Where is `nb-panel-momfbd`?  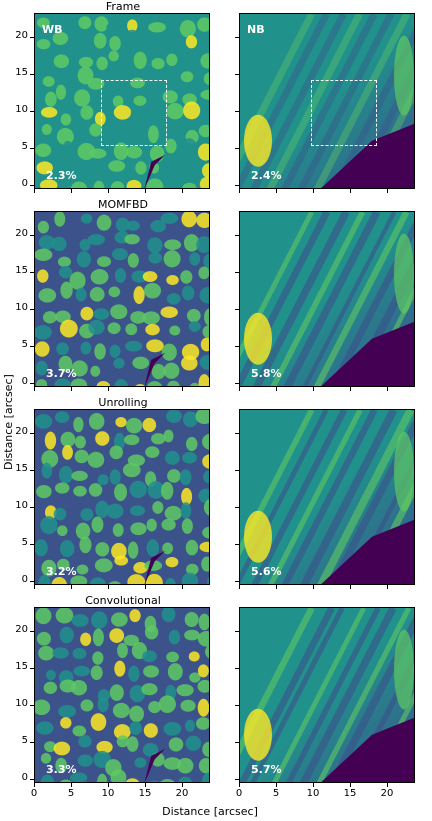
nb-panel-momfbd is located at coordinates (327, 299).